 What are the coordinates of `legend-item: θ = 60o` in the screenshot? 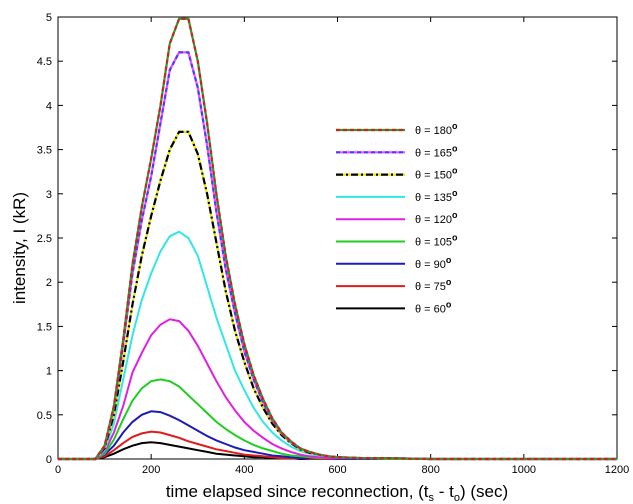 It's located at (394, 307).